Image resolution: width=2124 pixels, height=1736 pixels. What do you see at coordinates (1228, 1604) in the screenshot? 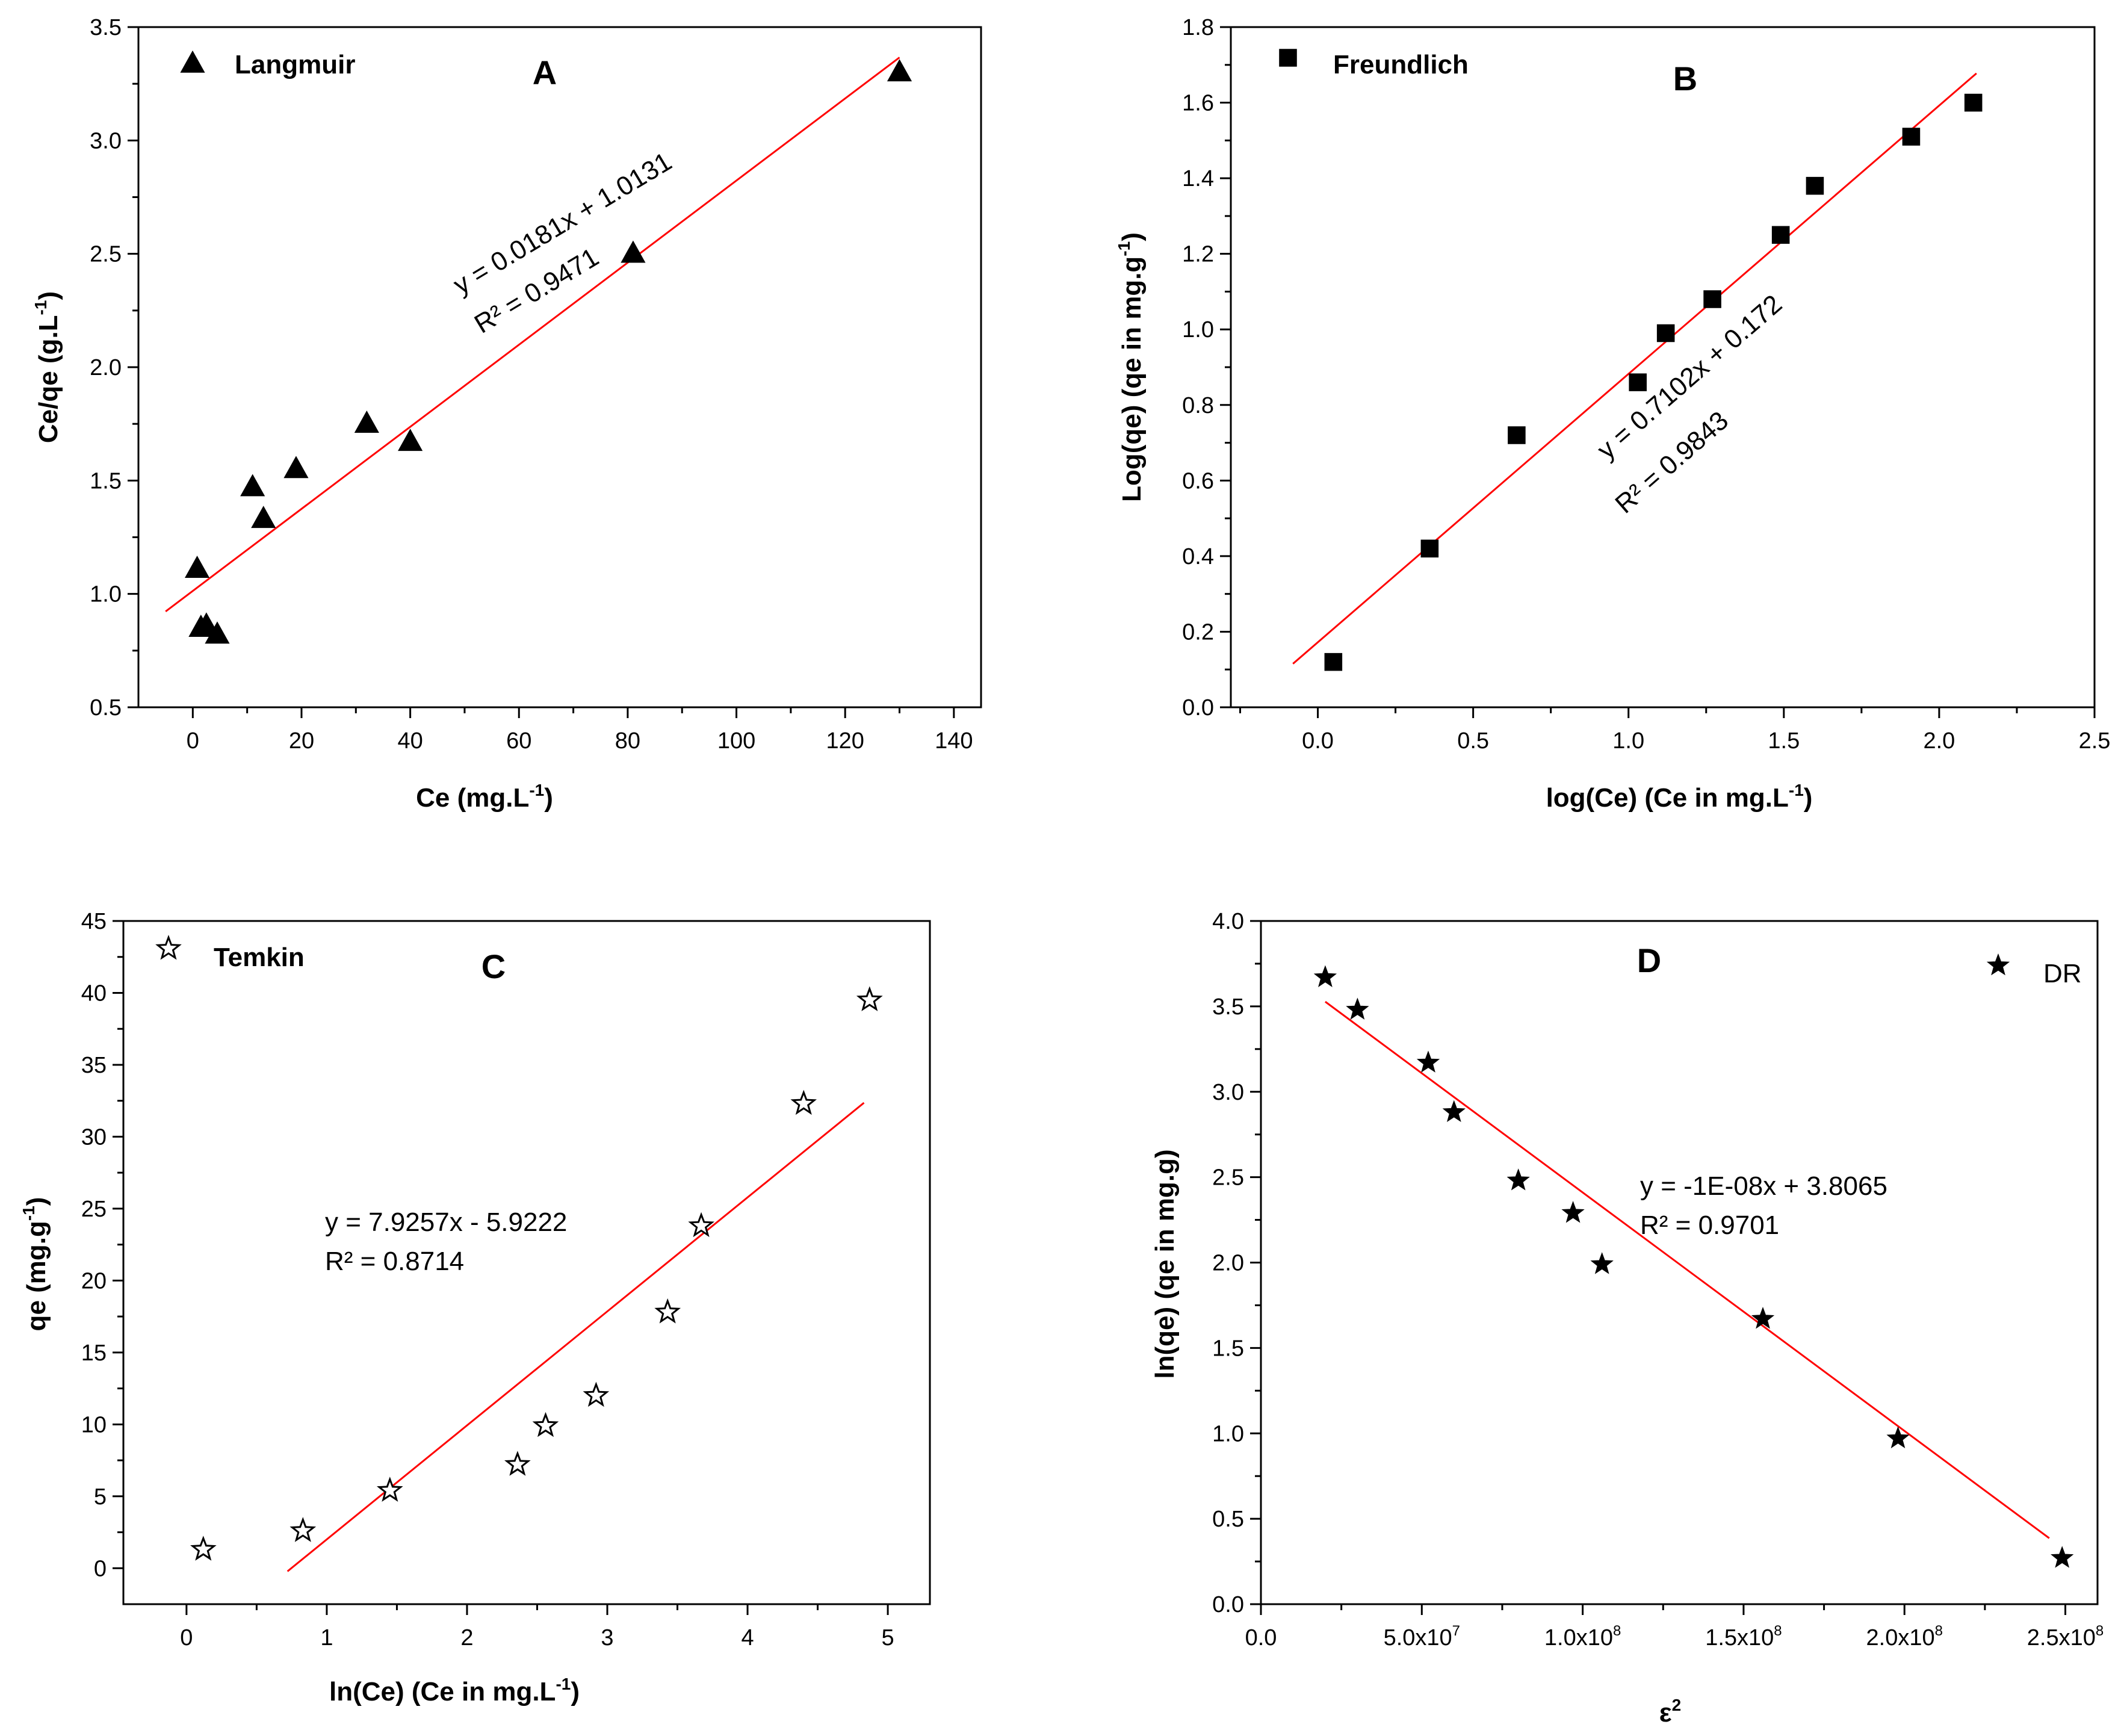
I see `y-tick-label: 0.0` at bounding box center [1228, 1604].